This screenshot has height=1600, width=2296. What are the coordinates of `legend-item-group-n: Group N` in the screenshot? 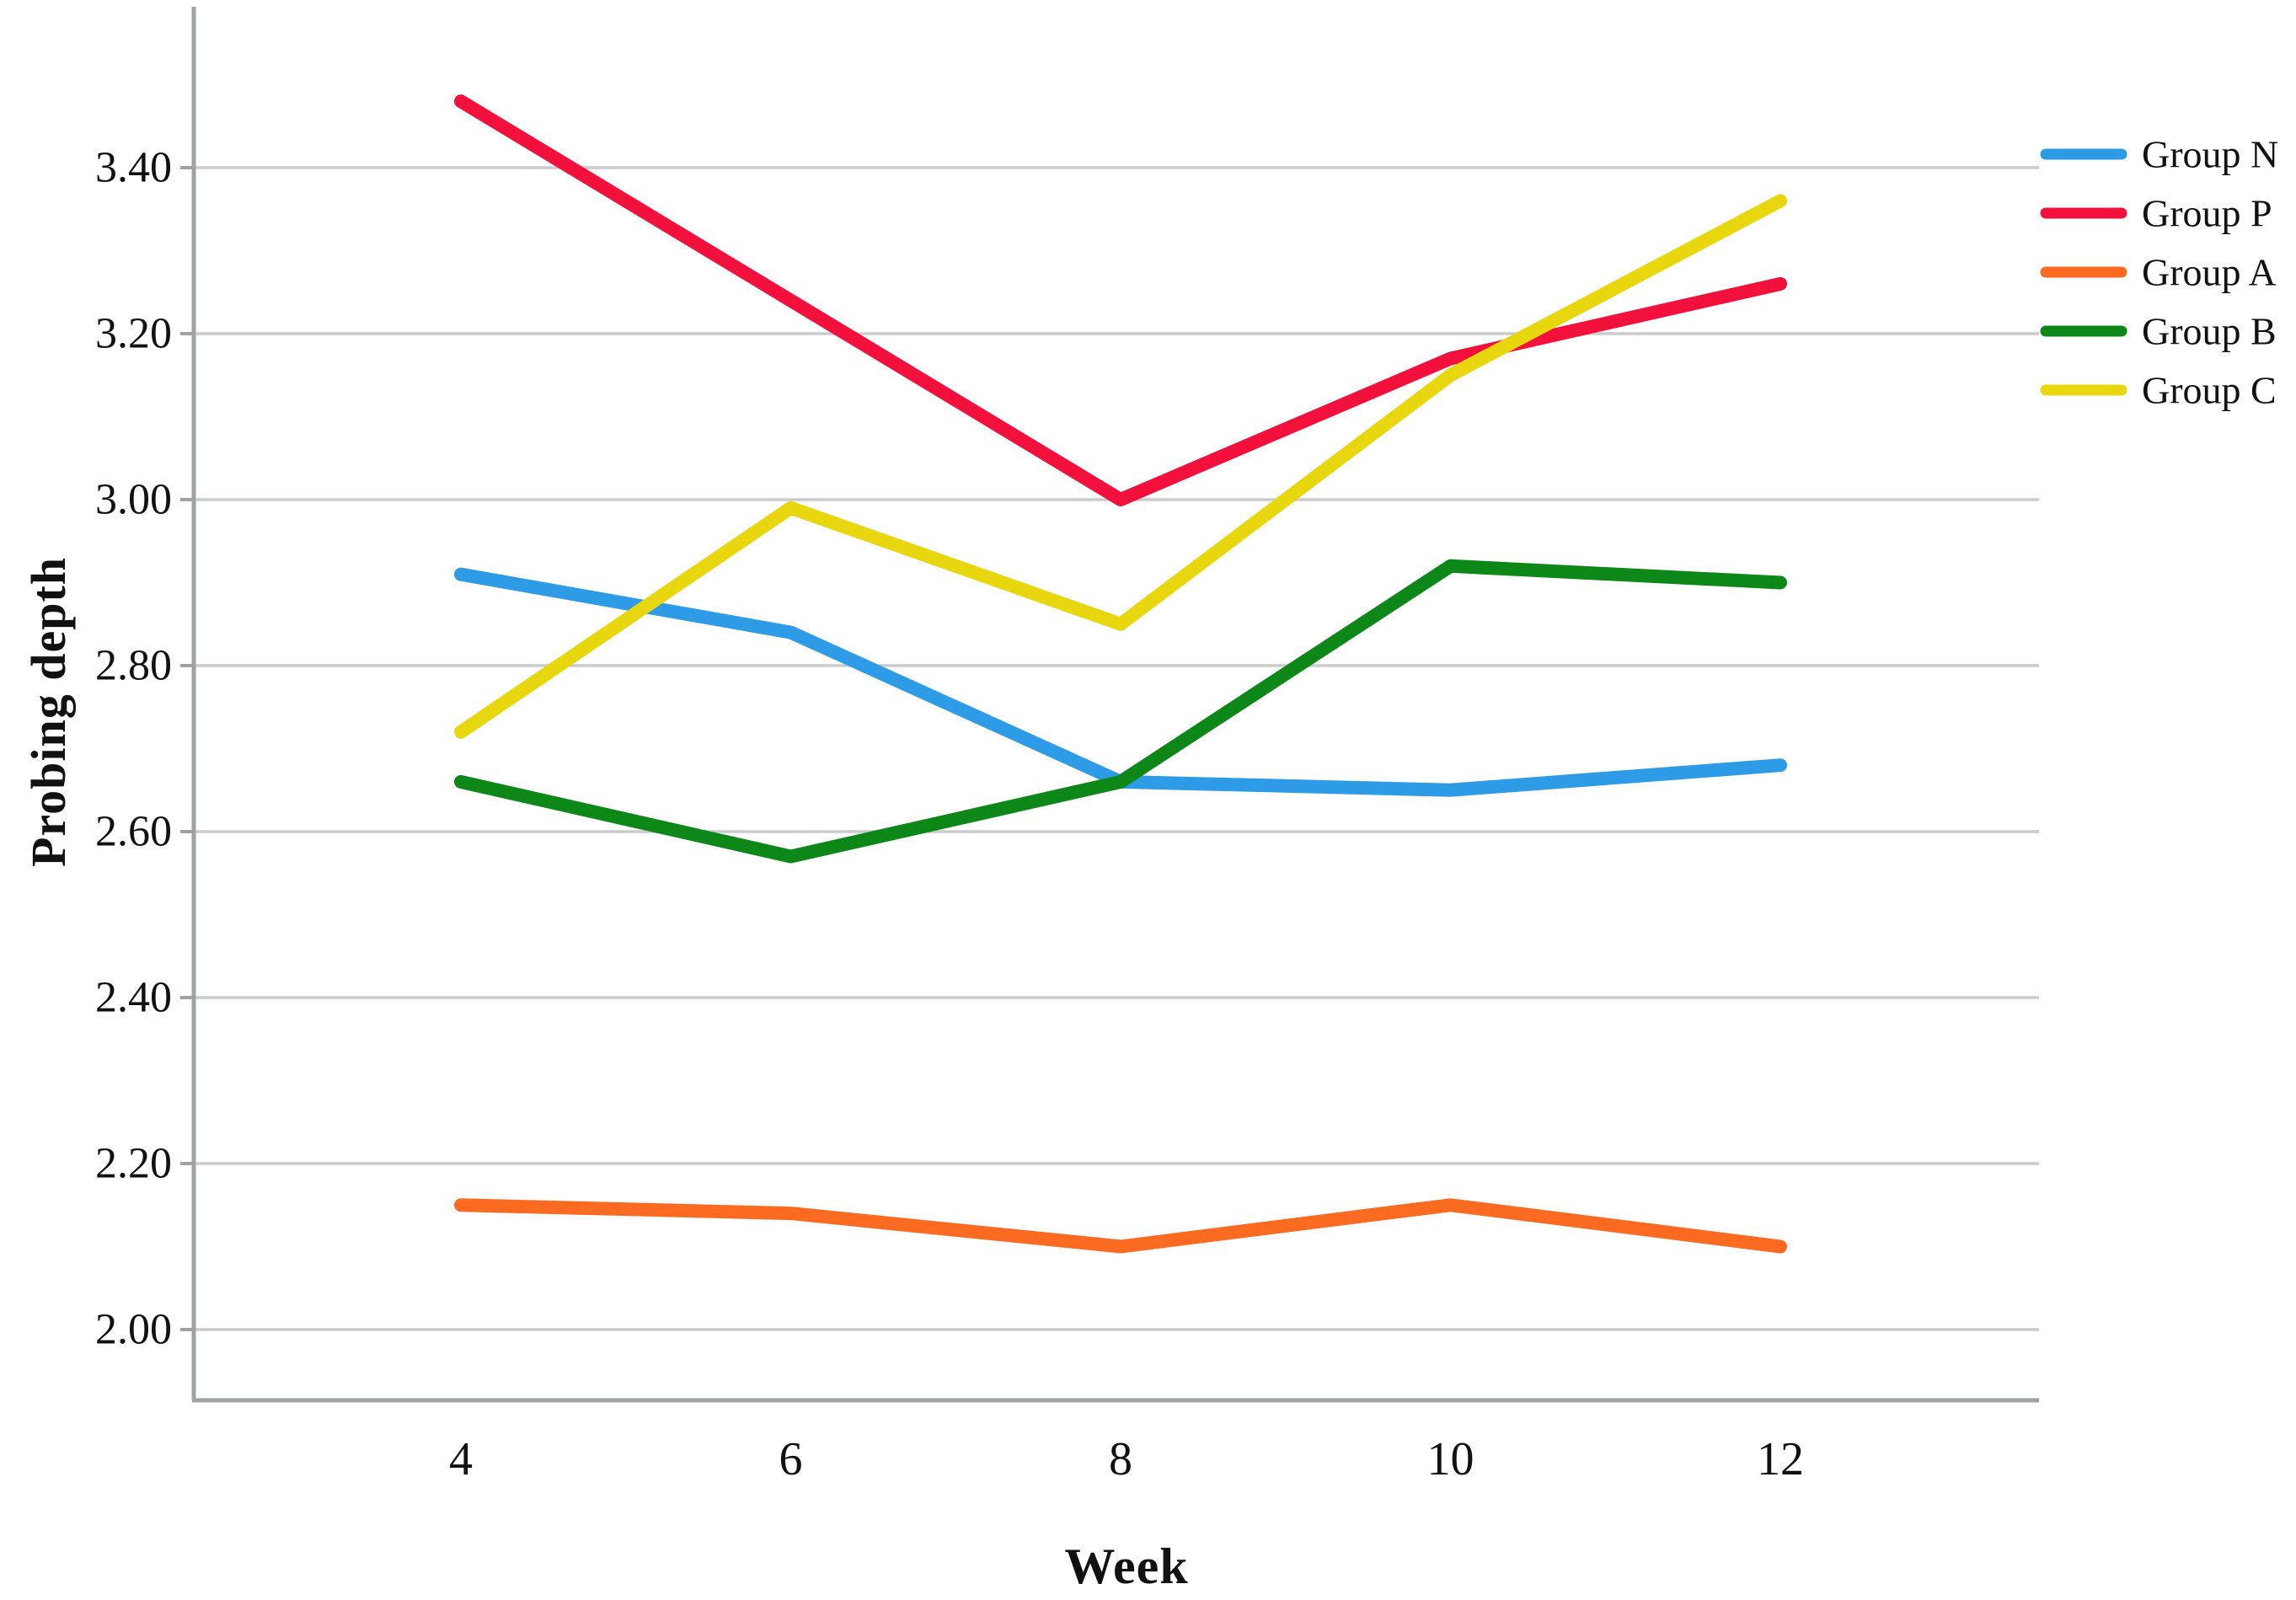 It's located at (2159, 154).